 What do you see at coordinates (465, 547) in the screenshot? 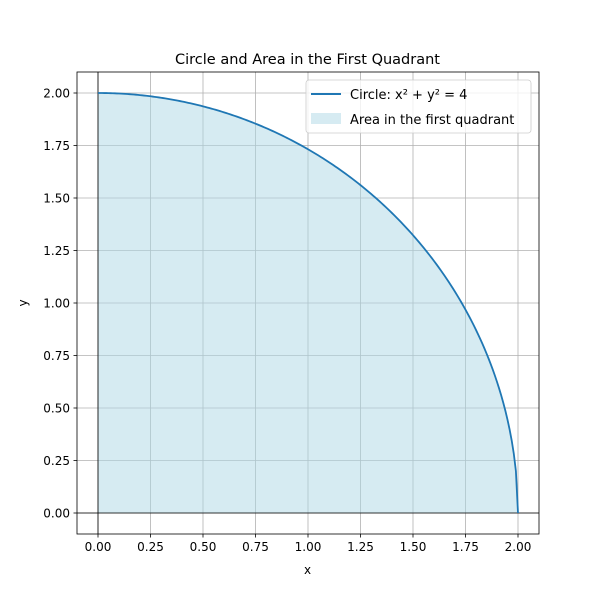
I see `x-tick-label: 1.75` at bounding box center [465, 547].